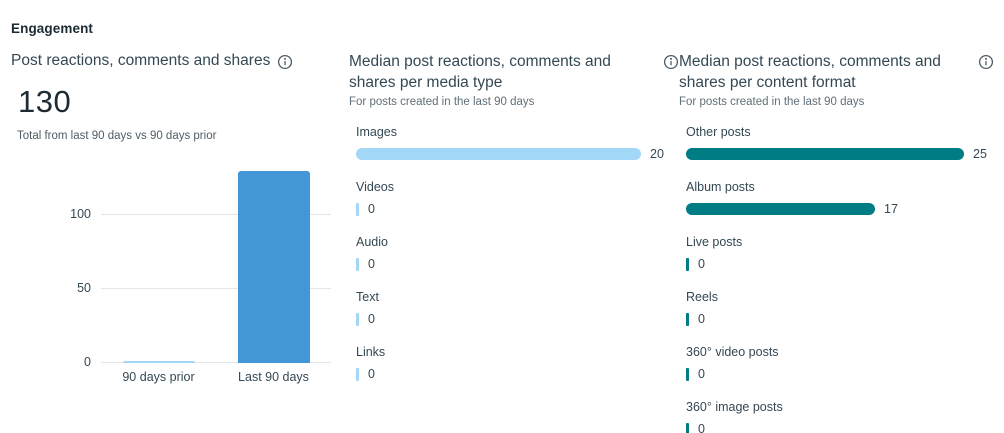 The image size is (1004, 433). I want to click on bar-track: 20, so click(517, 154).